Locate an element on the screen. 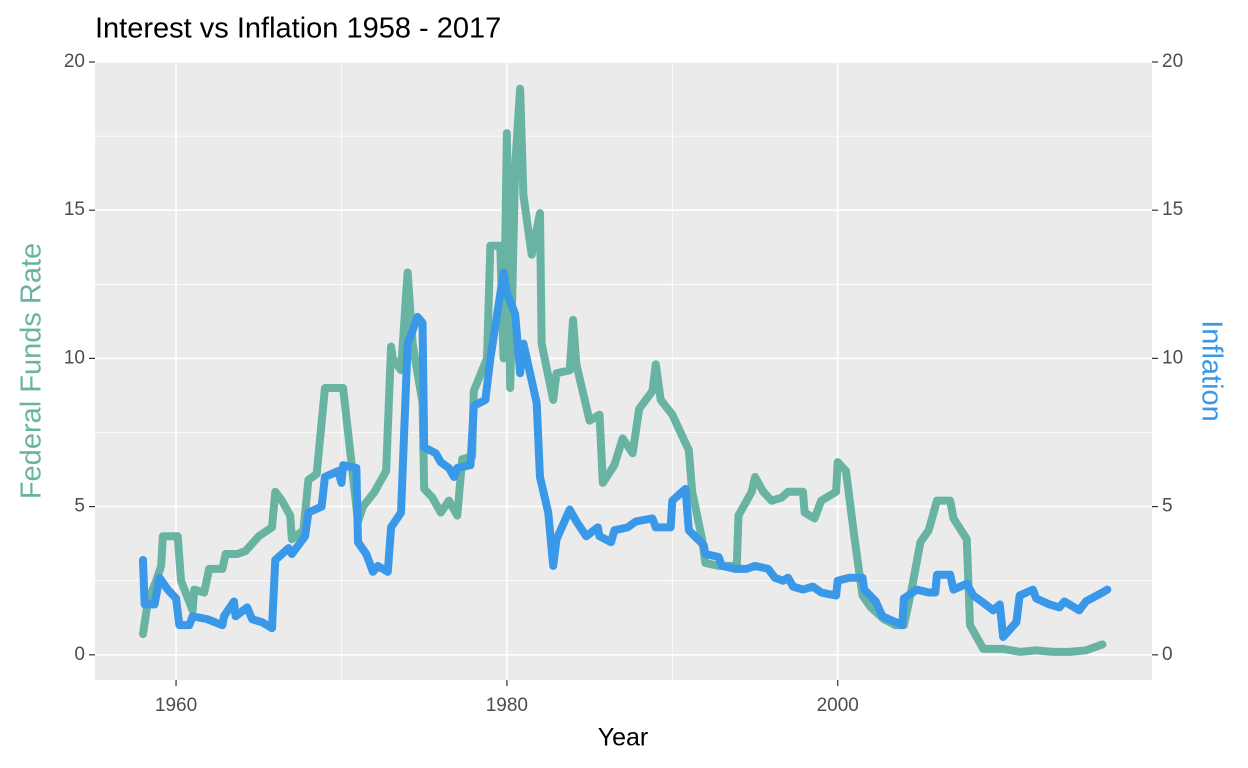 This screenshot has height=768, width=1248. x-axis-label: Year is located at coordinates (623, 738).